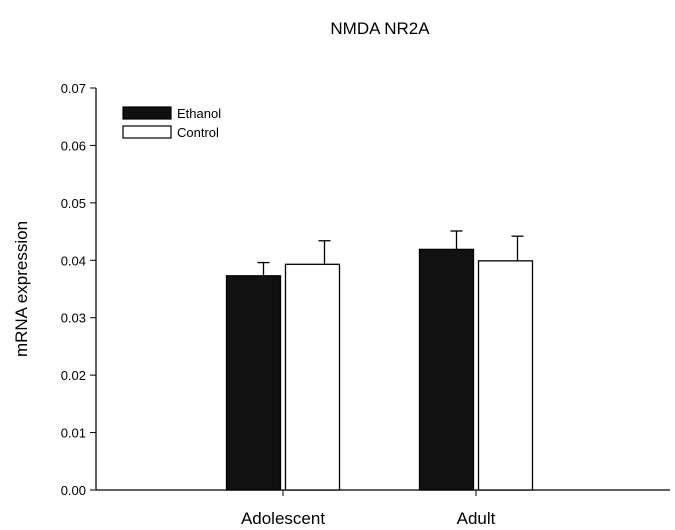 The width and height of the screenshot is (675, 530). I want to click on bar-control-adolescent, so click(312, 377).